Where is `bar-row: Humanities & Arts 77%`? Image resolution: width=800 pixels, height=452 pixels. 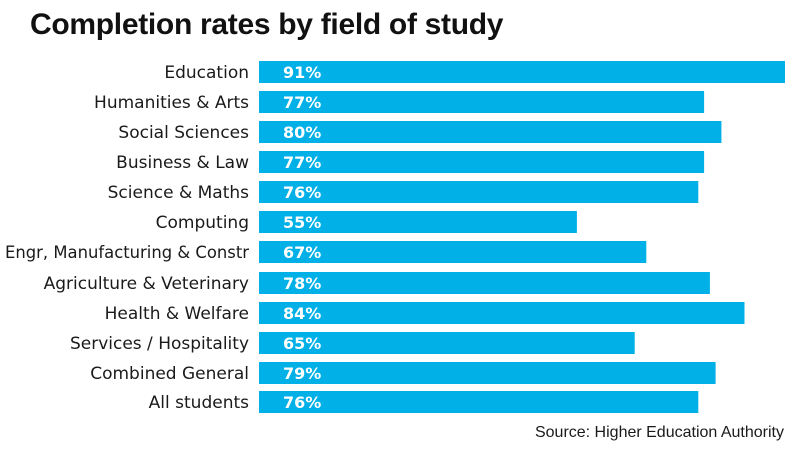 bar-row: Humanities & Arts 77% is located at coordinates (399, 102).